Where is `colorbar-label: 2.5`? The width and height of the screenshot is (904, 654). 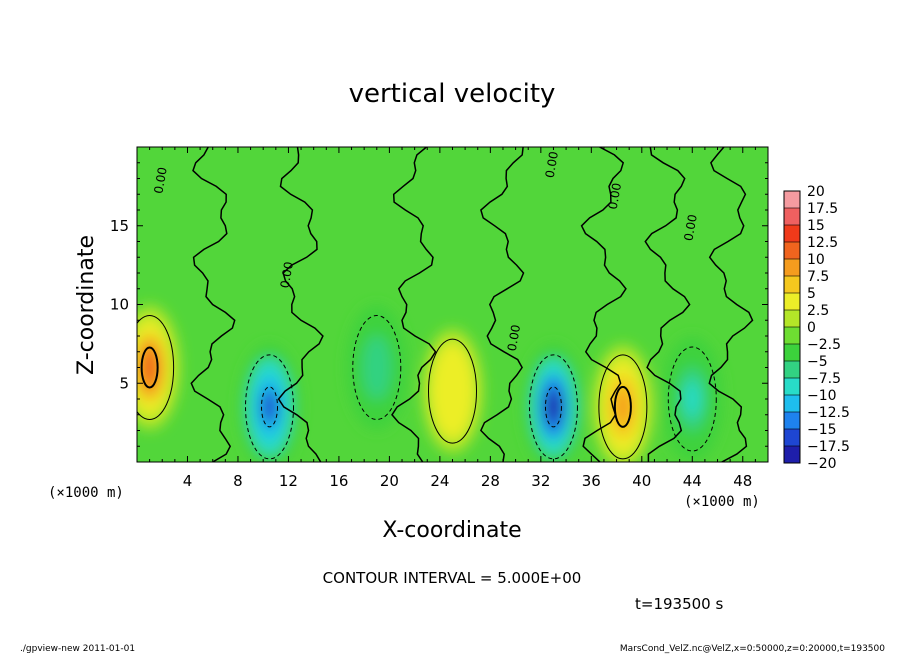 colorbar-label: 2.5 is located at coordinates (818, 311).